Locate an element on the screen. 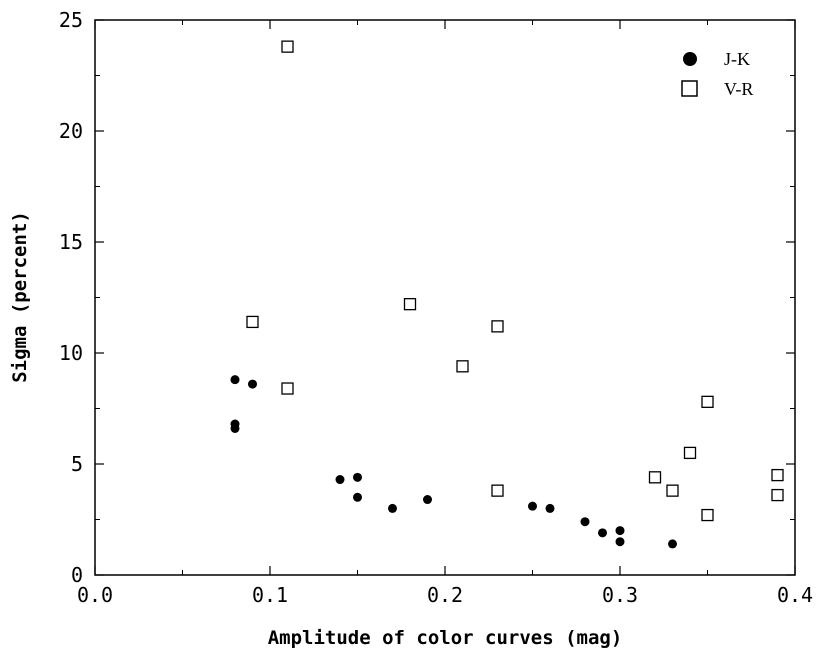 The image size is (832, 657). legend-label-v-r: V-R is located at coordinates (738, 89).